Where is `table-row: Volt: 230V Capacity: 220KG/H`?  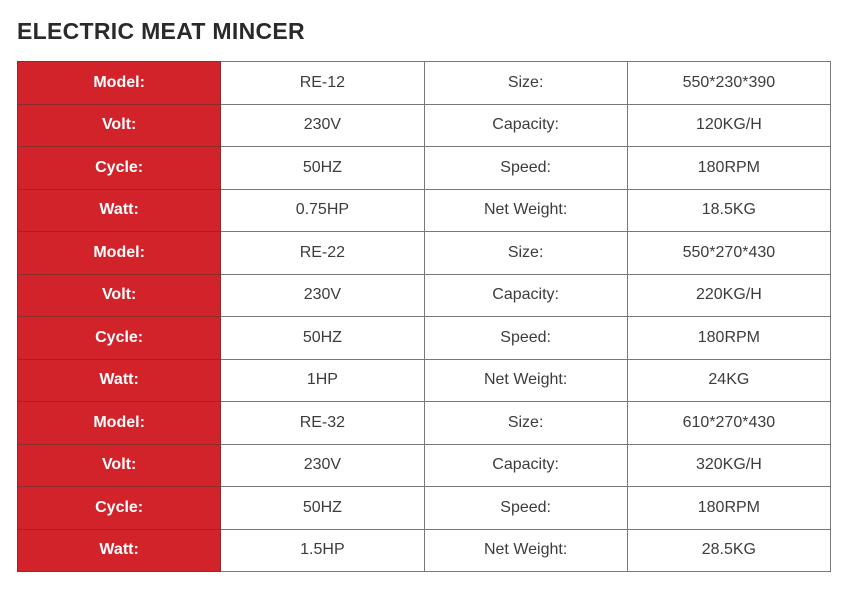 table-row: Volt: 230V Capacity: 220KG/H is located at coordinates (424, 295).